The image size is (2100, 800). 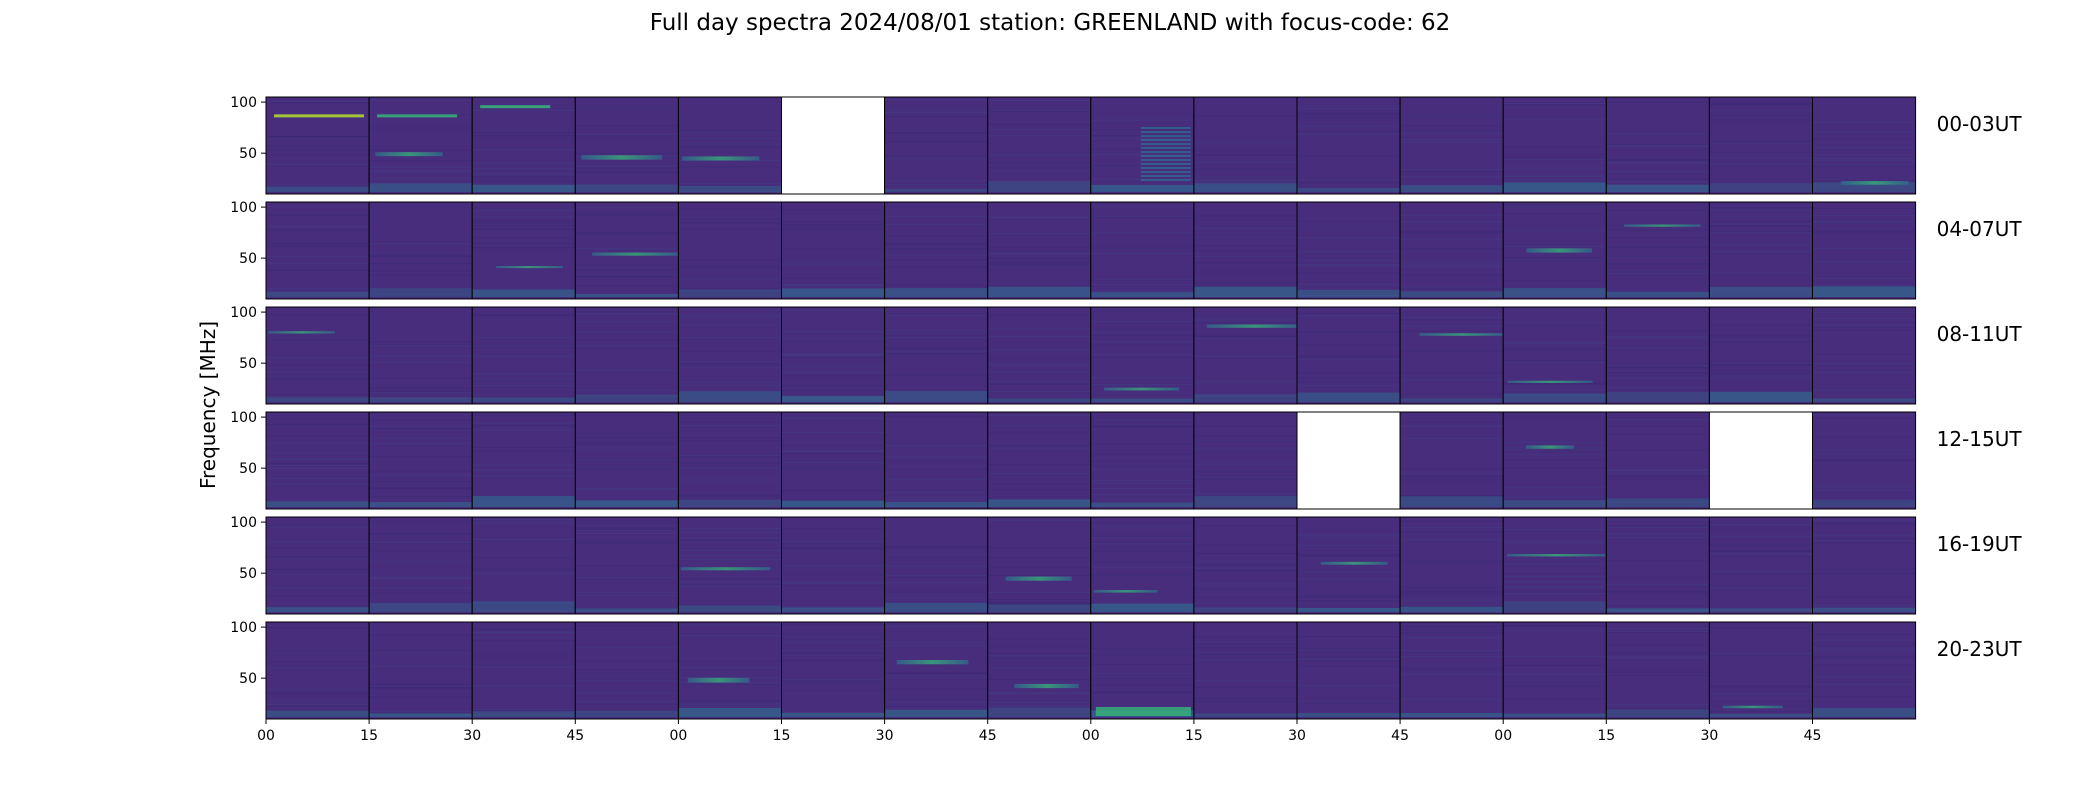 I want to click on x-tick-label: 15, so click(x=1606, y=736).